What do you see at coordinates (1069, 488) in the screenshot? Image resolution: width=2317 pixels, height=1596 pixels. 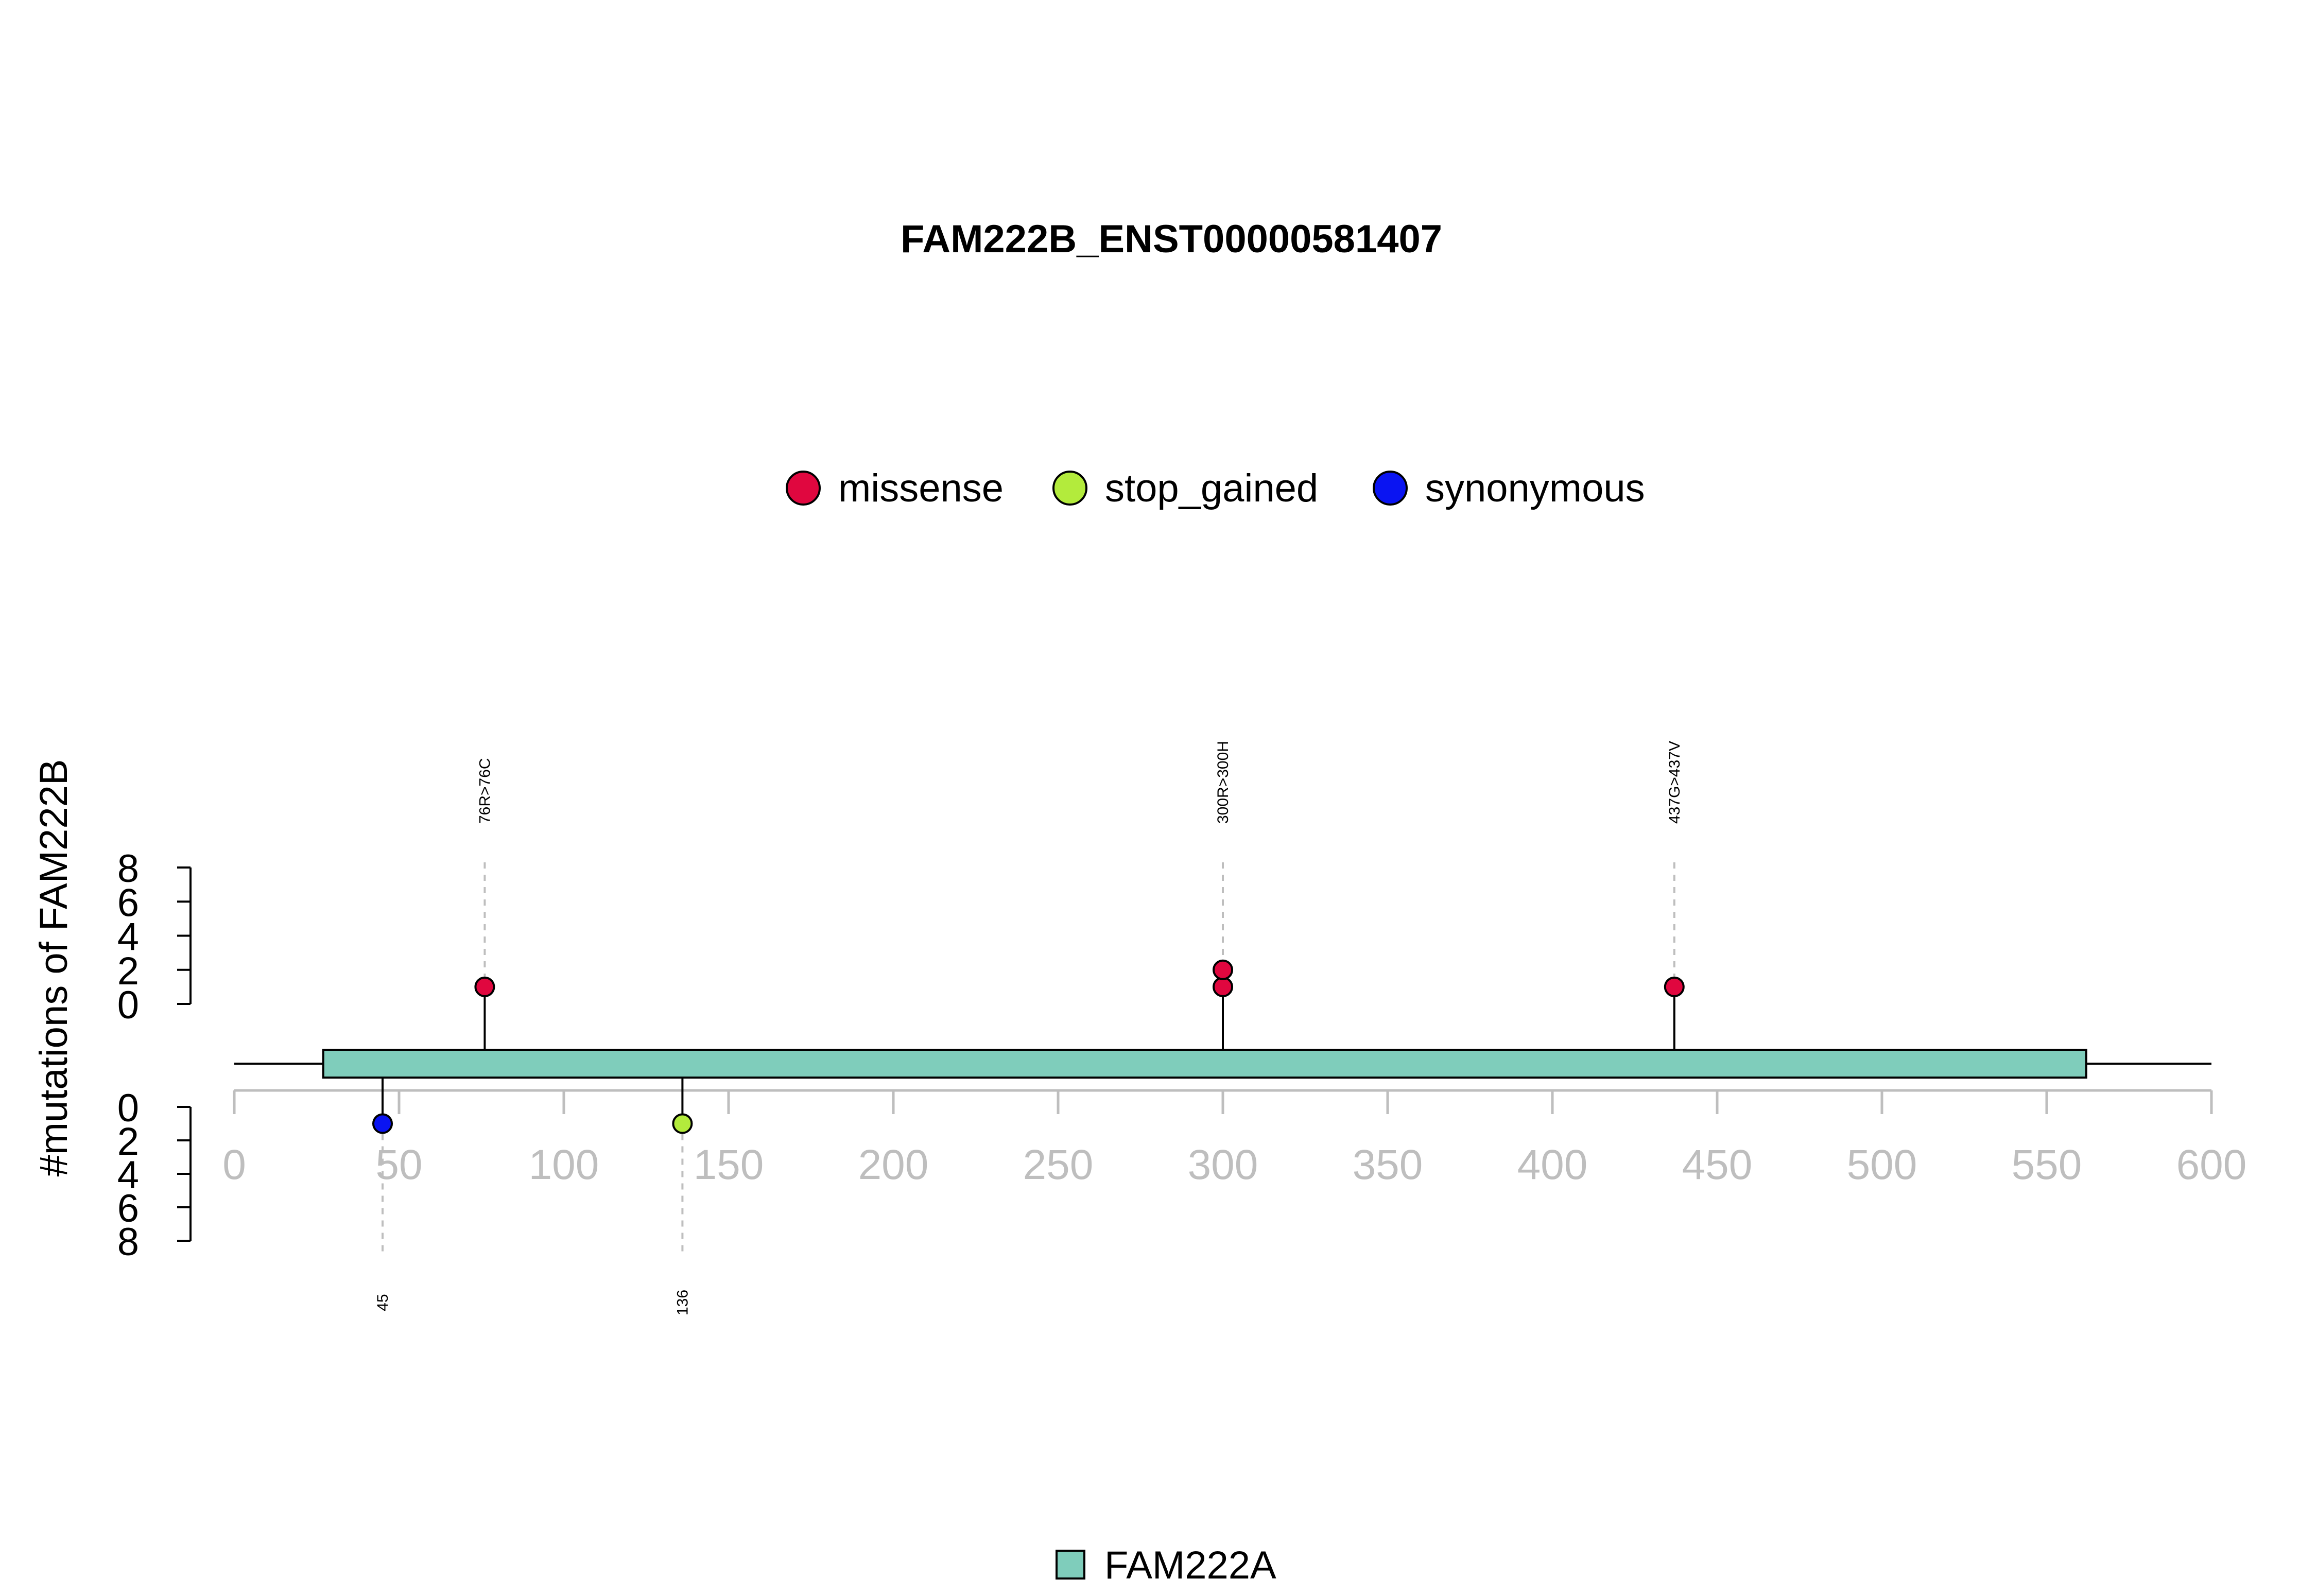 I see `legend-marker-stop_gained` at bounding box center [1069, 488].